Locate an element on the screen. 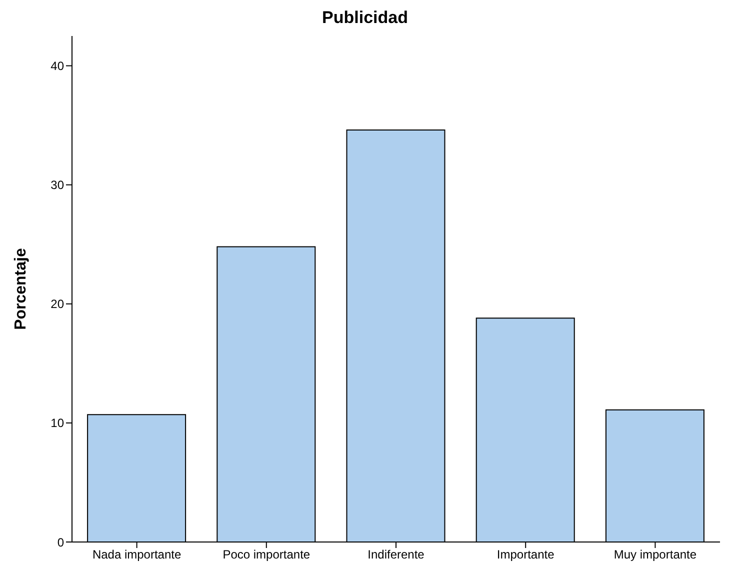 This screenshot has height=571, width=730. y-tick-label: 30 is located at coordinates (57, 185).